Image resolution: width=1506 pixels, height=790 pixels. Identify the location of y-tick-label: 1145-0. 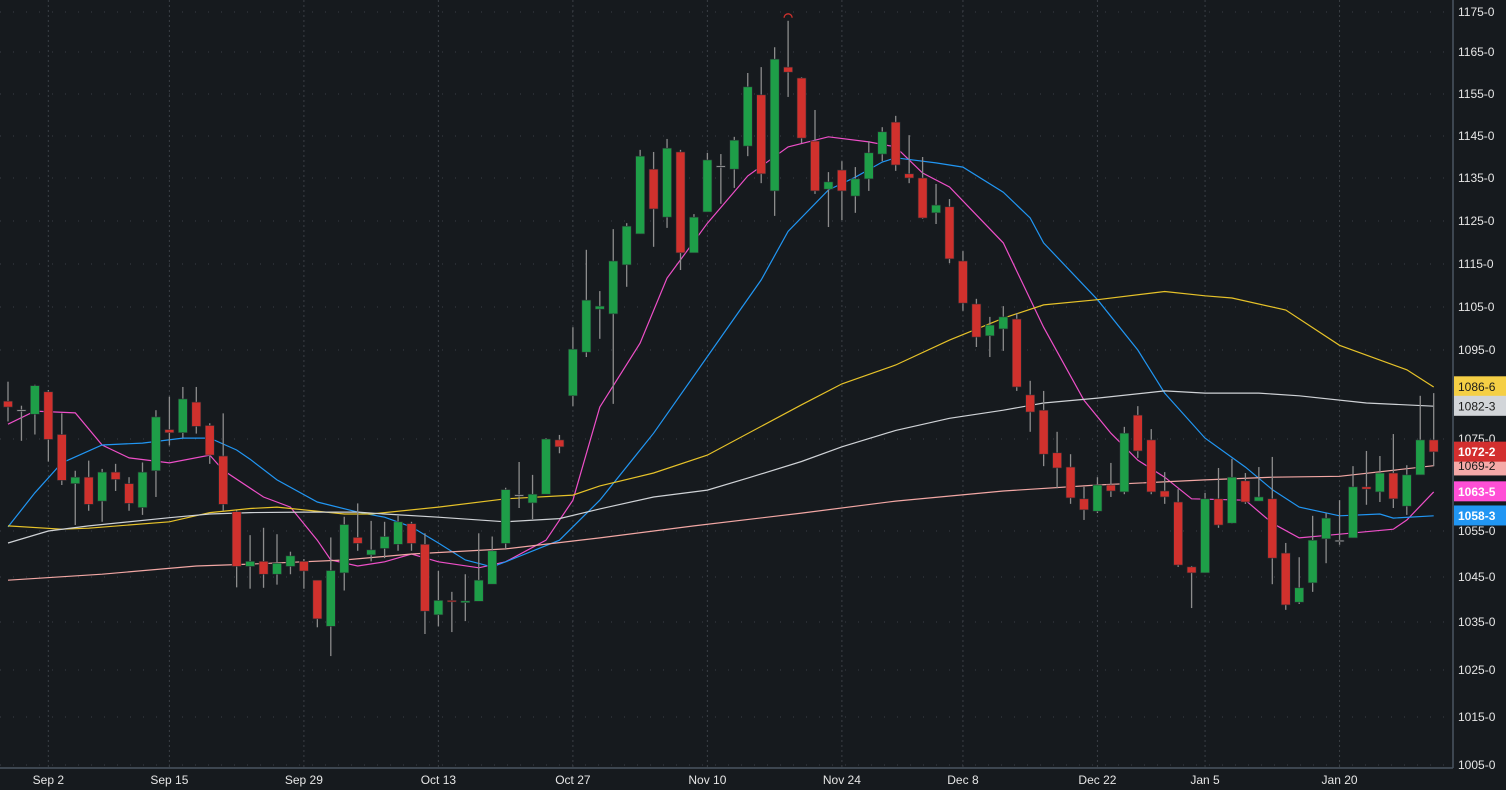
(1476, 136).